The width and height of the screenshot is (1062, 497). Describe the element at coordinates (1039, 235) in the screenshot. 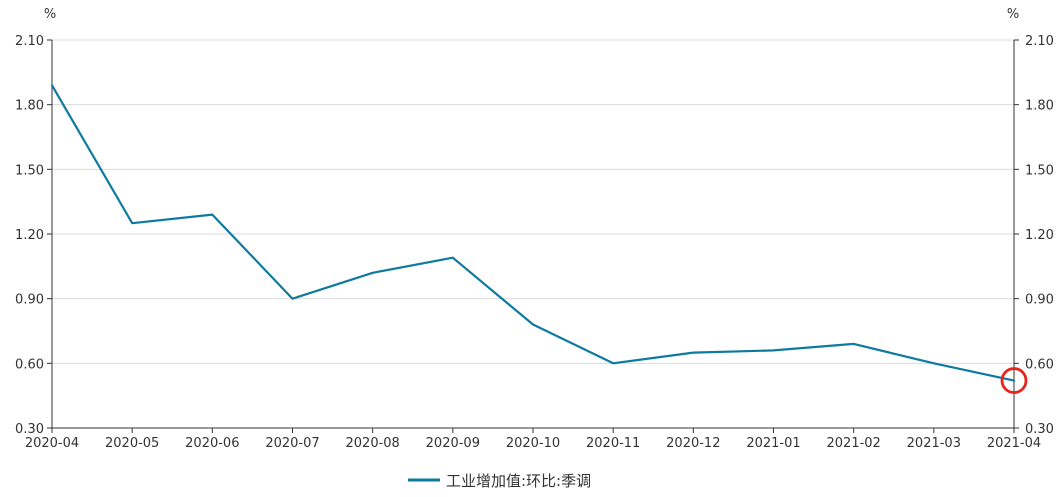

I see `y-tick-label-right: 1.20` at that location.